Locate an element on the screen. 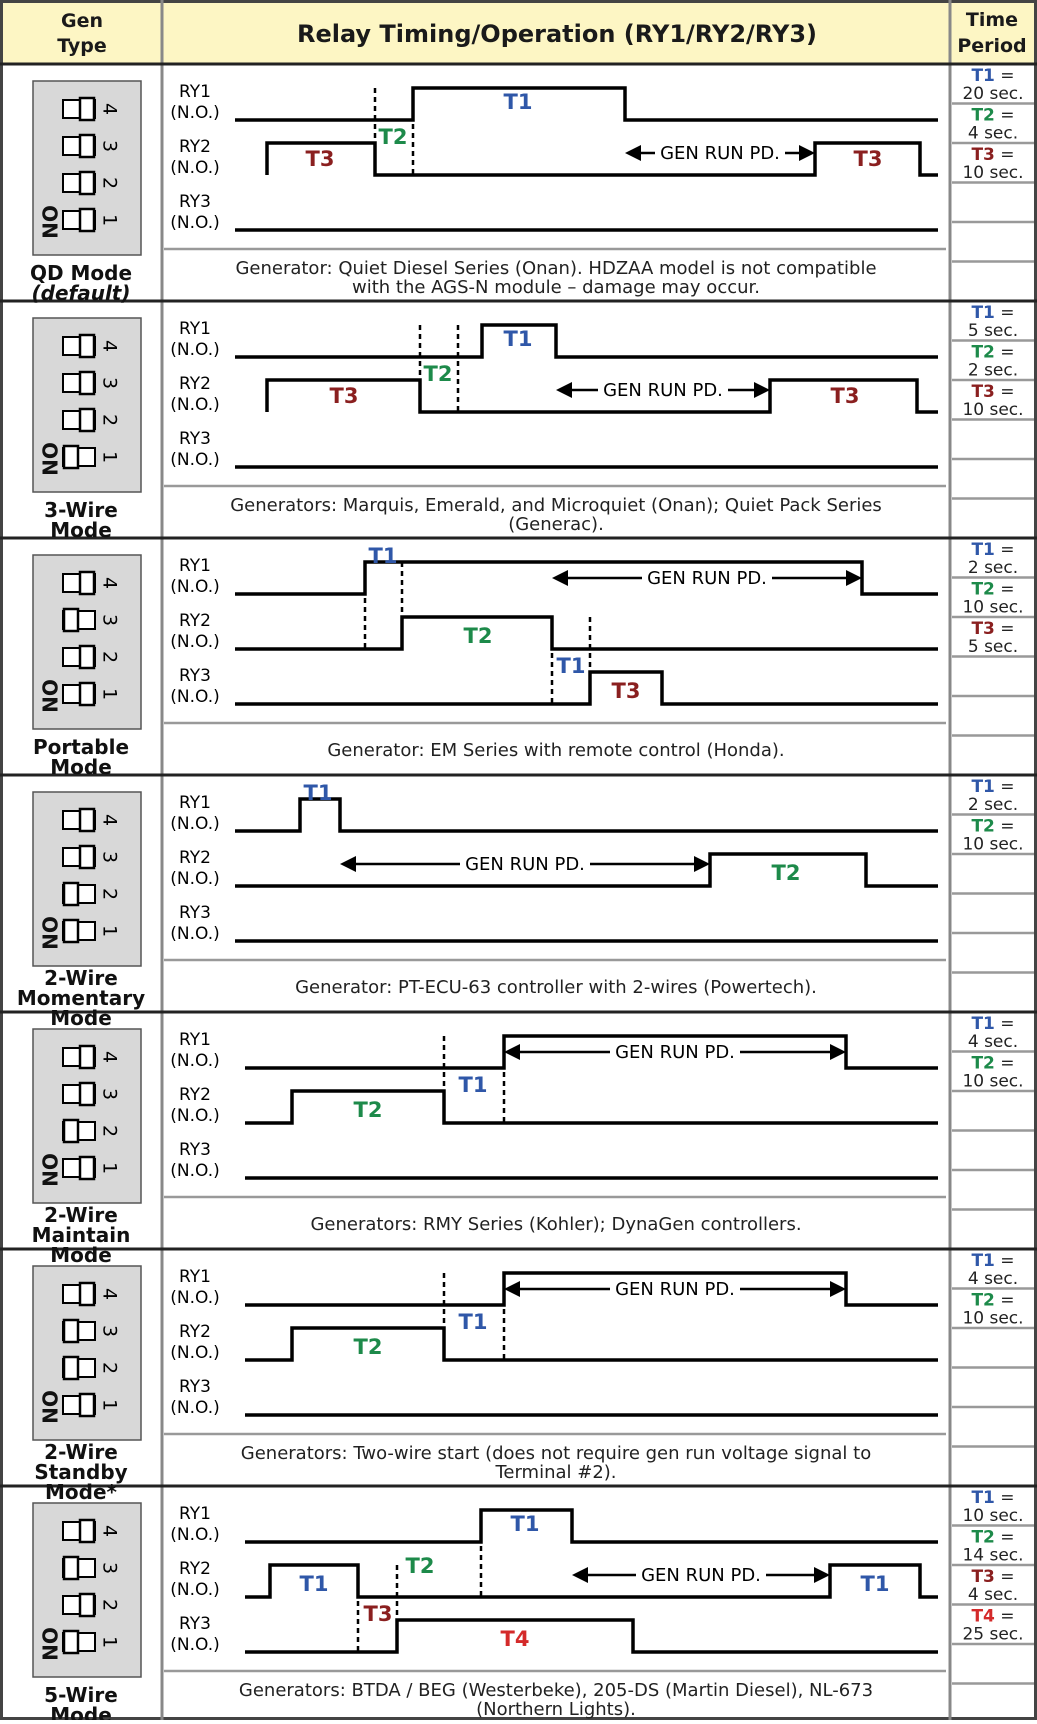 This screenshot has width=1037, height=1724. dip-switch-block: 4 3 2 1 ON is located at coordinates (87, 1353).